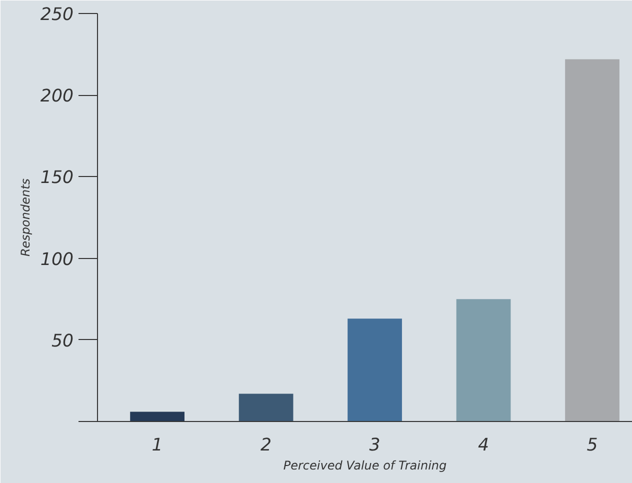 Image resolution: width=632 pixels, height=483 pixels. Describe the element at coordinates (57, 96) in the screenshot. I see `y-tick-label: 200` at that location.